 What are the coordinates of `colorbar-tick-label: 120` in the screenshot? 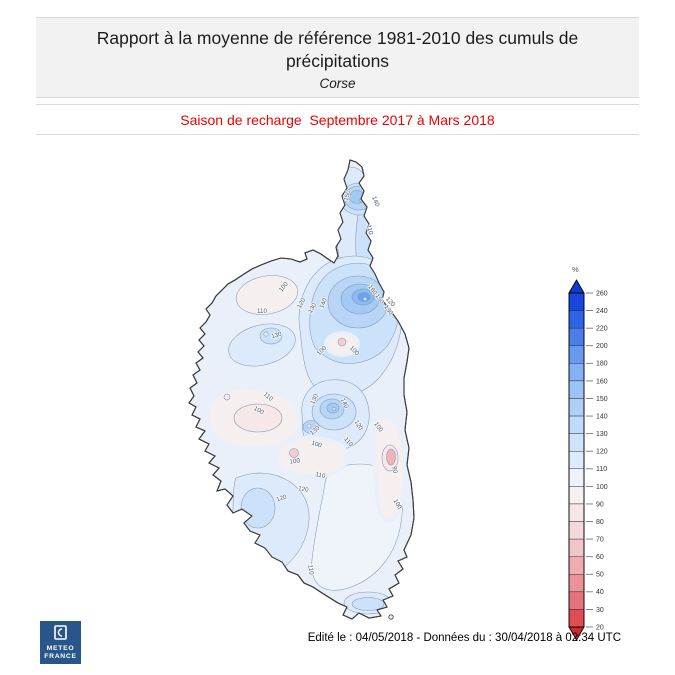 It's located at (602, 452).